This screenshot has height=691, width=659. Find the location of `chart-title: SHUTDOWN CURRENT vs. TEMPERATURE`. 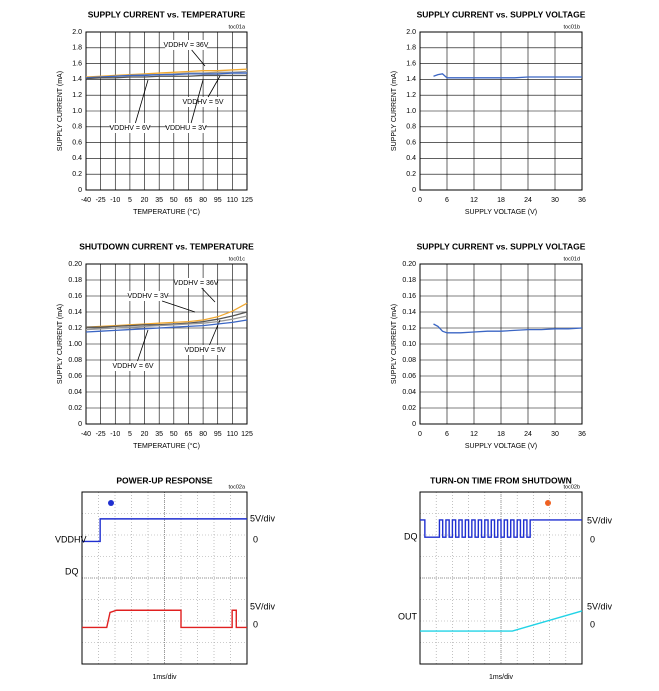

chart-title: SHUTDOWN CURRENT vs. TEMPERATURE is located at coordinates (166, 246).